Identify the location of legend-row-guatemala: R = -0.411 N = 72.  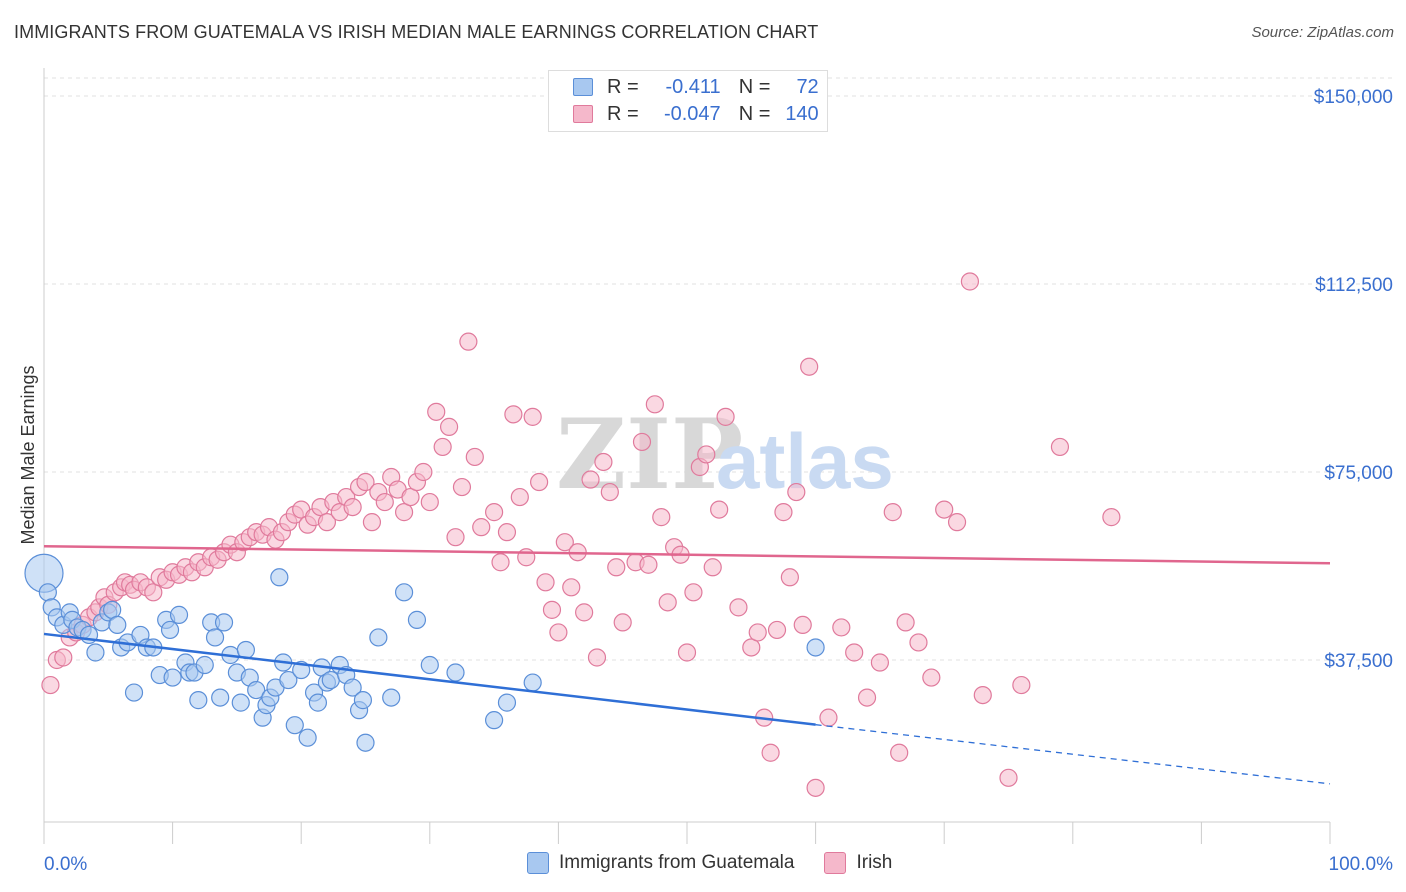
(696, 87).